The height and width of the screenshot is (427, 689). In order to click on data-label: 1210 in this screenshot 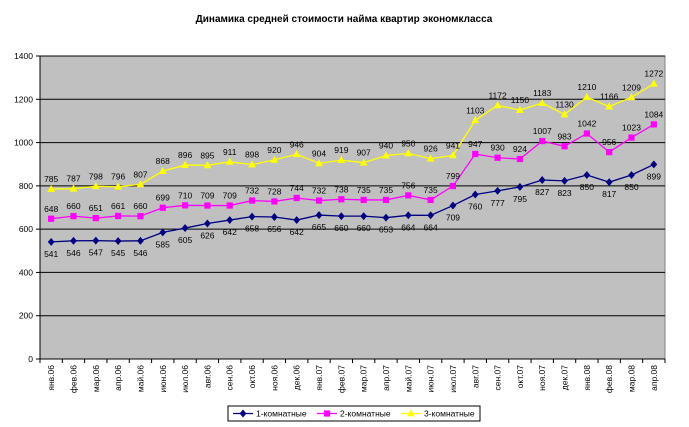, I will do `click(586, 87)`.